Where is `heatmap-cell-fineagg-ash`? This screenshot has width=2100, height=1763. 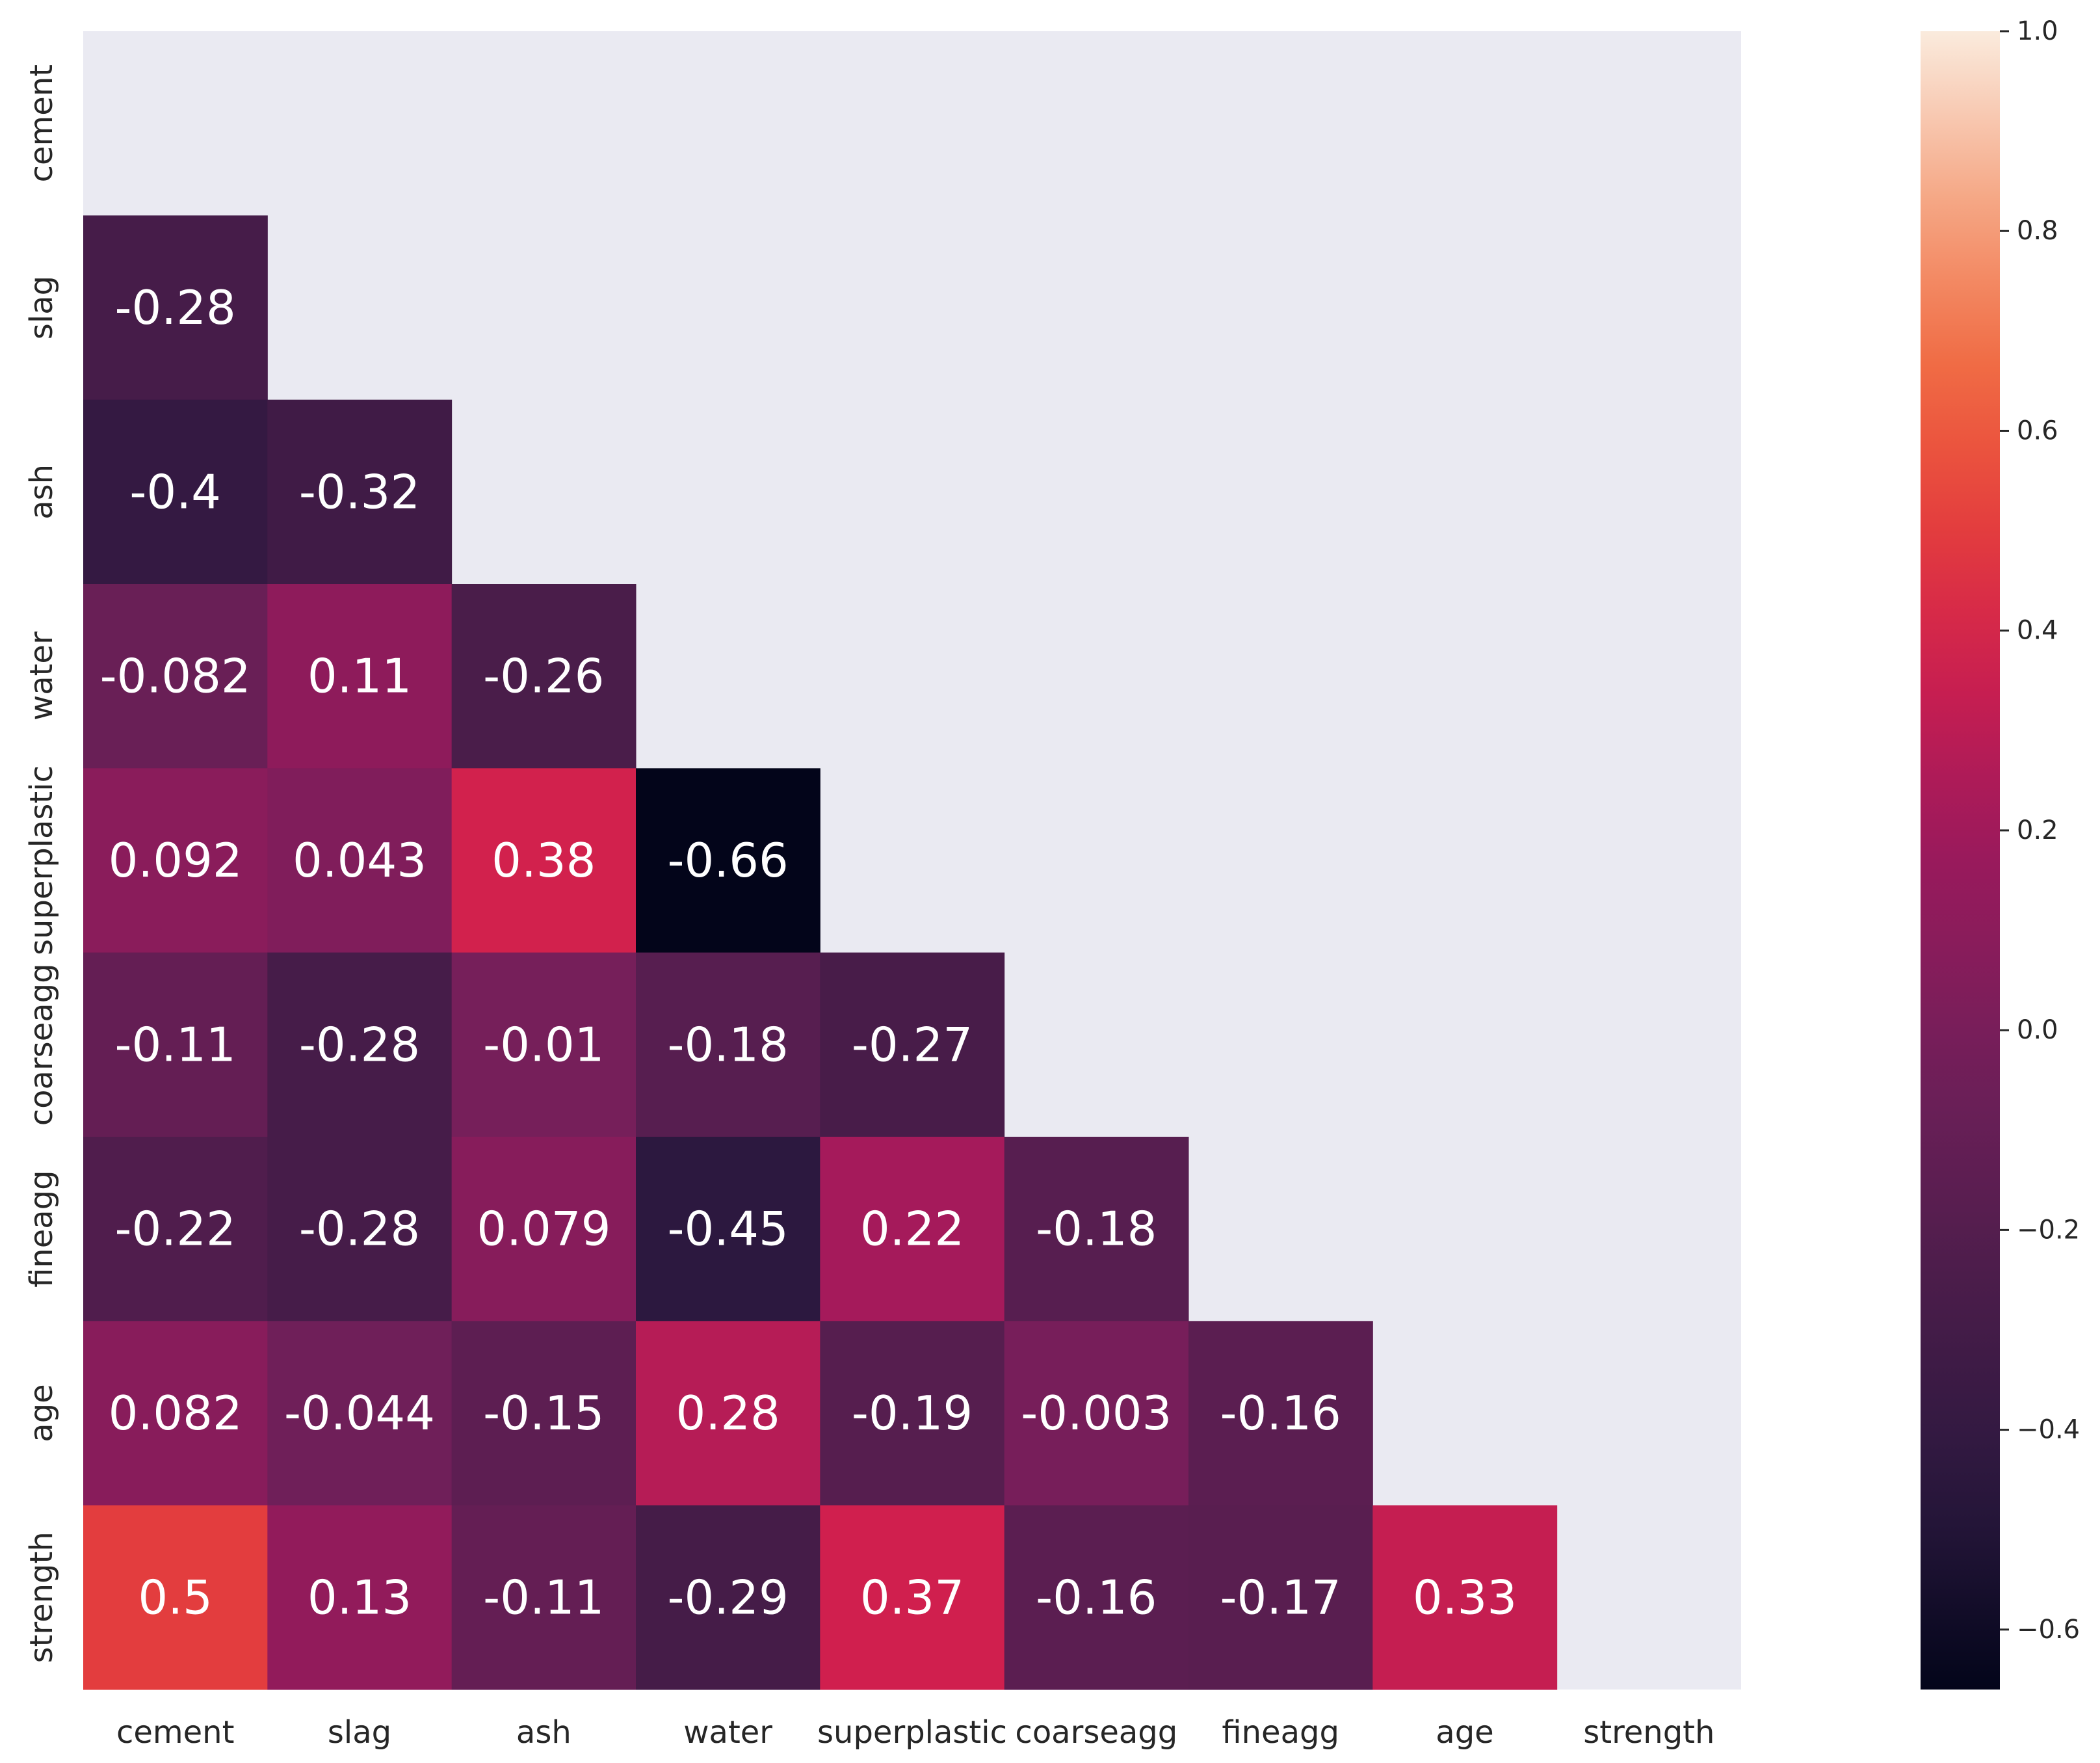 heatmap-cell-fineagg-ash is located at coordinates (544, 1229).